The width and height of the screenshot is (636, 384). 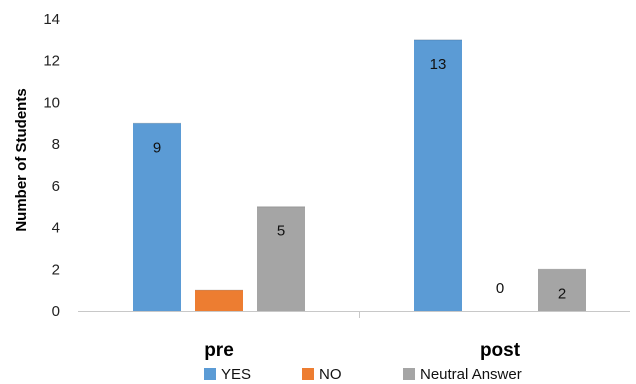 What do you see at coordinates (354, 314) in the screenshot?
I see `x-axis` at bounding box center [354, 314].